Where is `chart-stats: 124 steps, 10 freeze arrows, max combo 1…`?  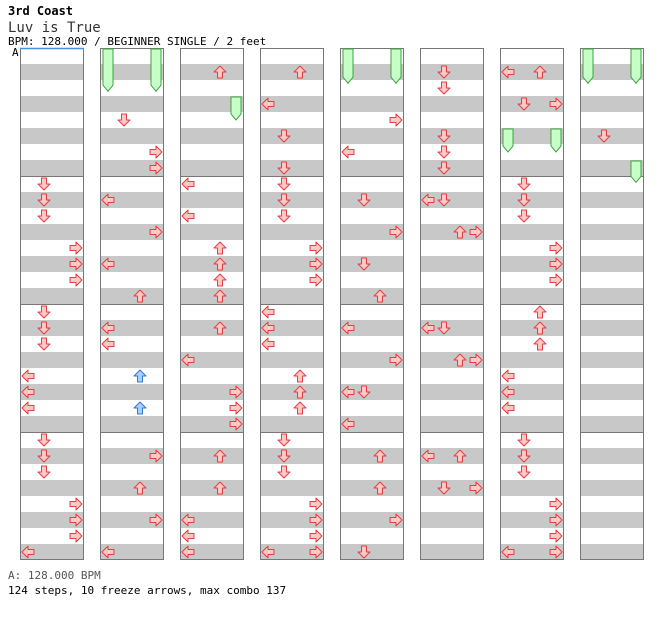 chart-stats: 124 steps, 10 freeze arrows, max combo 1… is located at coordinates (147, 590).